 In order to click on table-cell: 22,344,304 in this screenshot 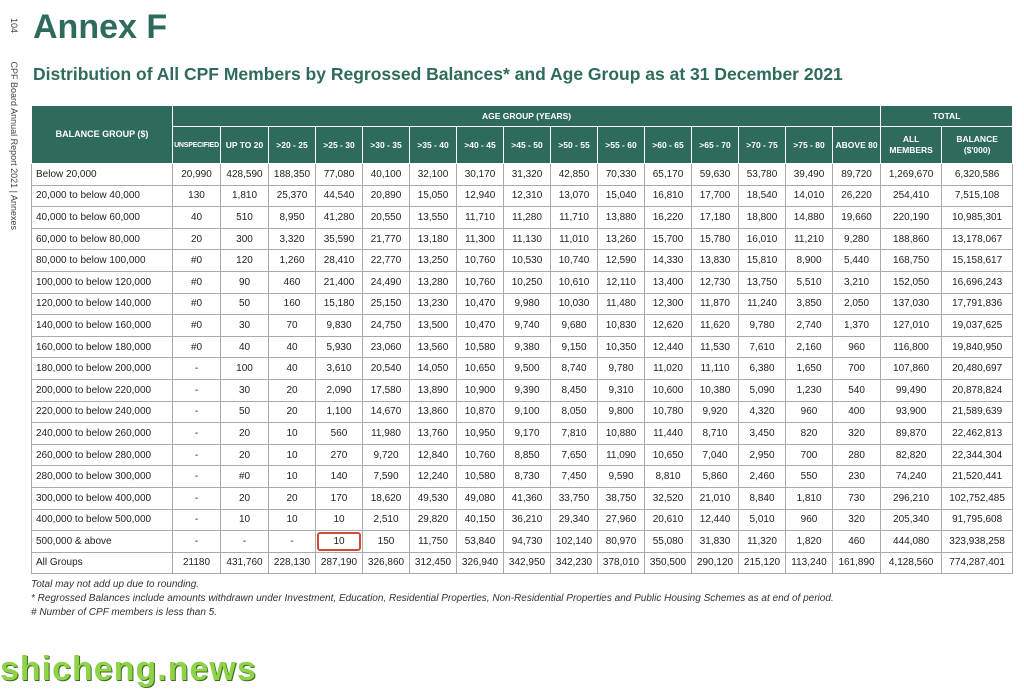, I will do `click(977, 455)`.